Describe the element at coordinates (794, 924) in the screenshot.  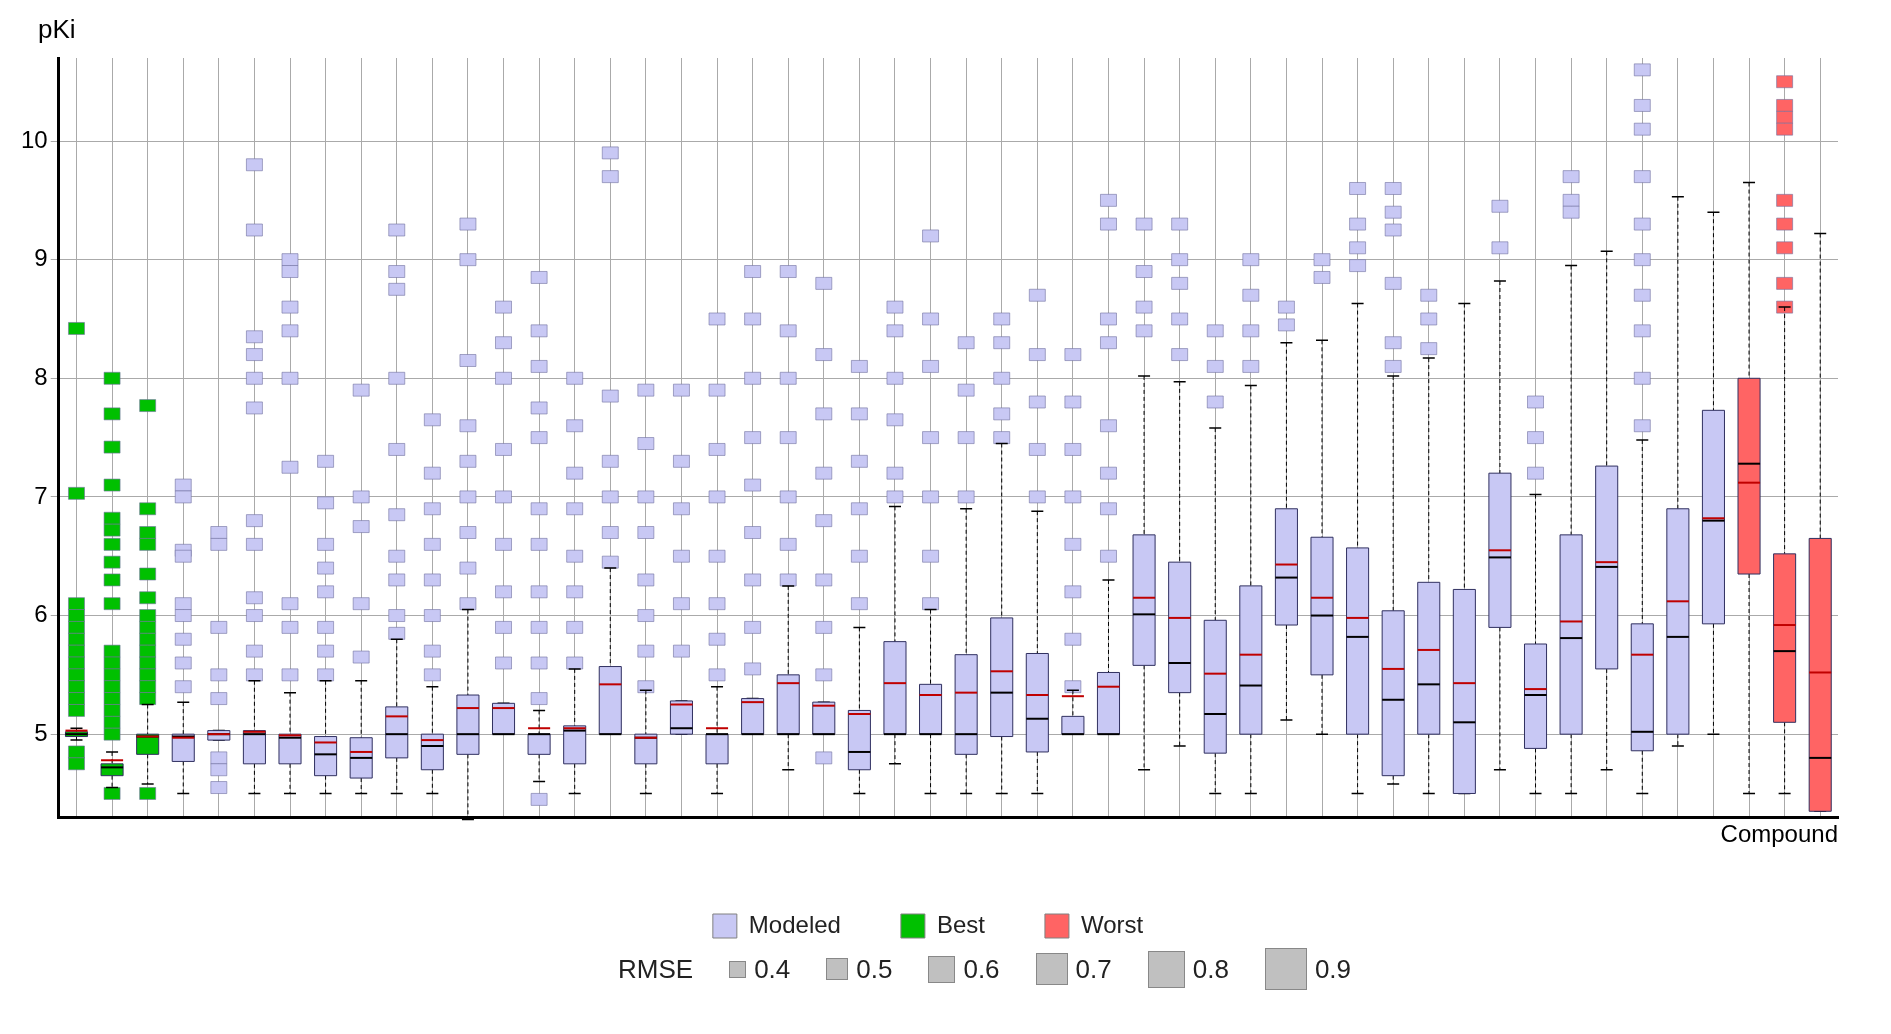
I see `legend-label: Modeled` at that location.